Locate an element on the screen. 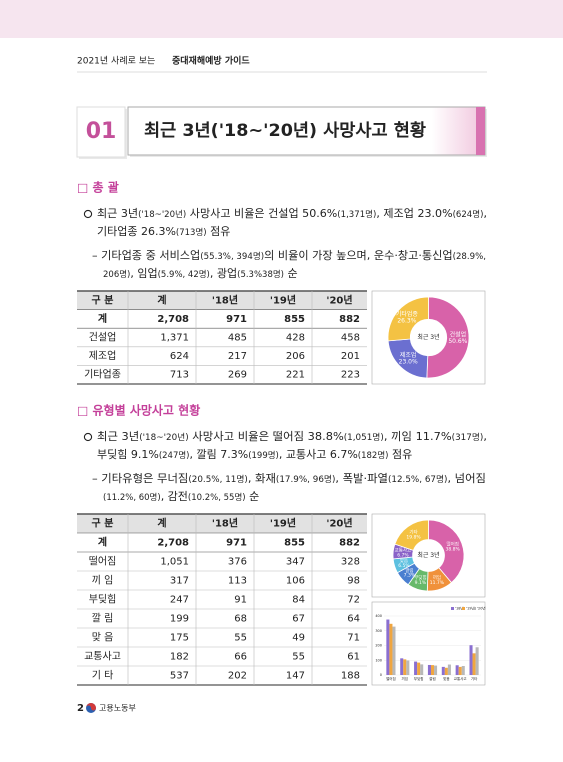  table-cell: 깔 림 is located at coordinates (103, 619).